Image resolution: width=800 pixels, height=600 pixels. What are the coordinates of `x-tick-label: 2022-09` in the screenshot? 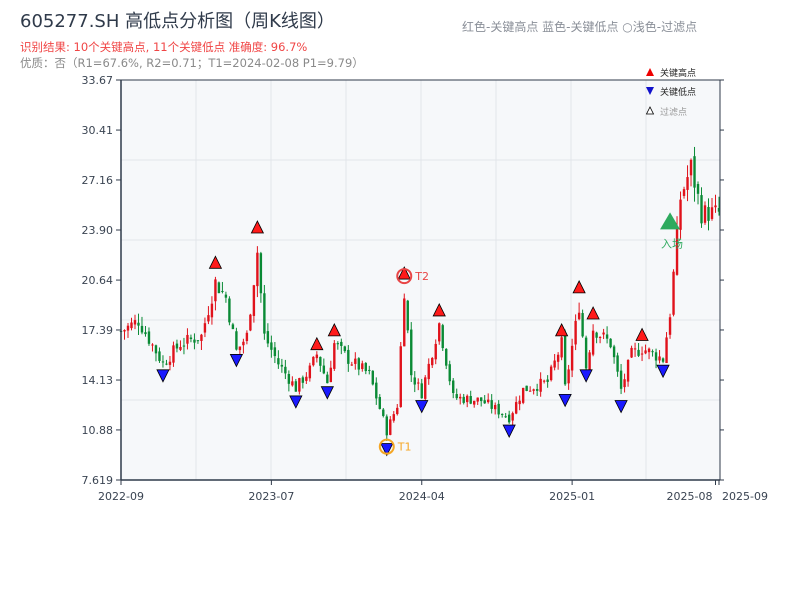 It's located at (121, 496).